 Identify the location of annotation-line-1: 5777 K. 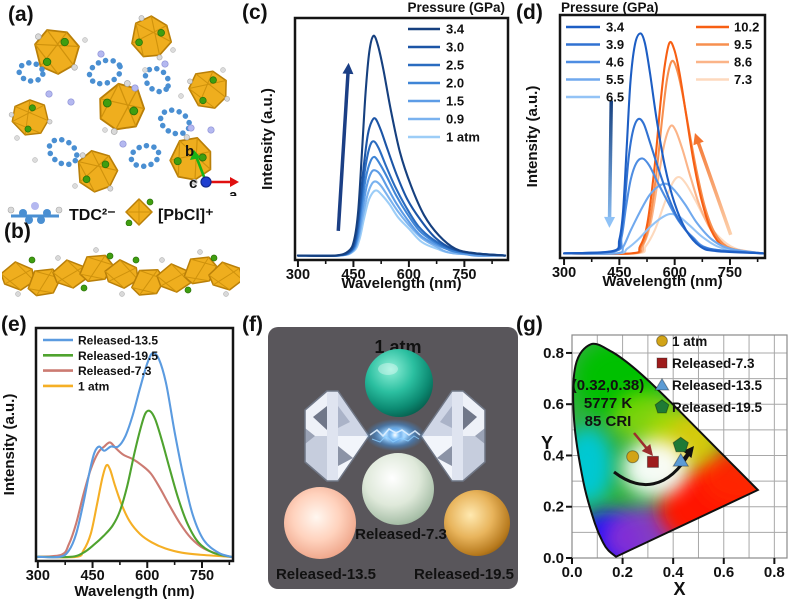
(608, 403).